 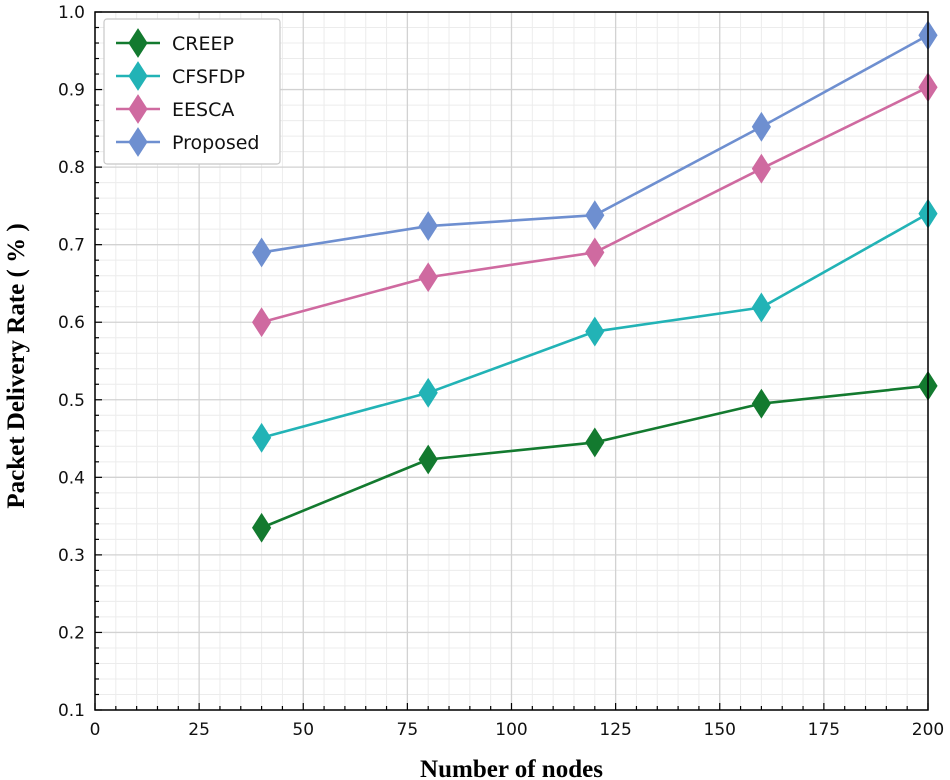 What do you see at coordinates (71, 168) in the screenshot?
I see `y-tick-label: 0.8` at bounding box center [71, 168].